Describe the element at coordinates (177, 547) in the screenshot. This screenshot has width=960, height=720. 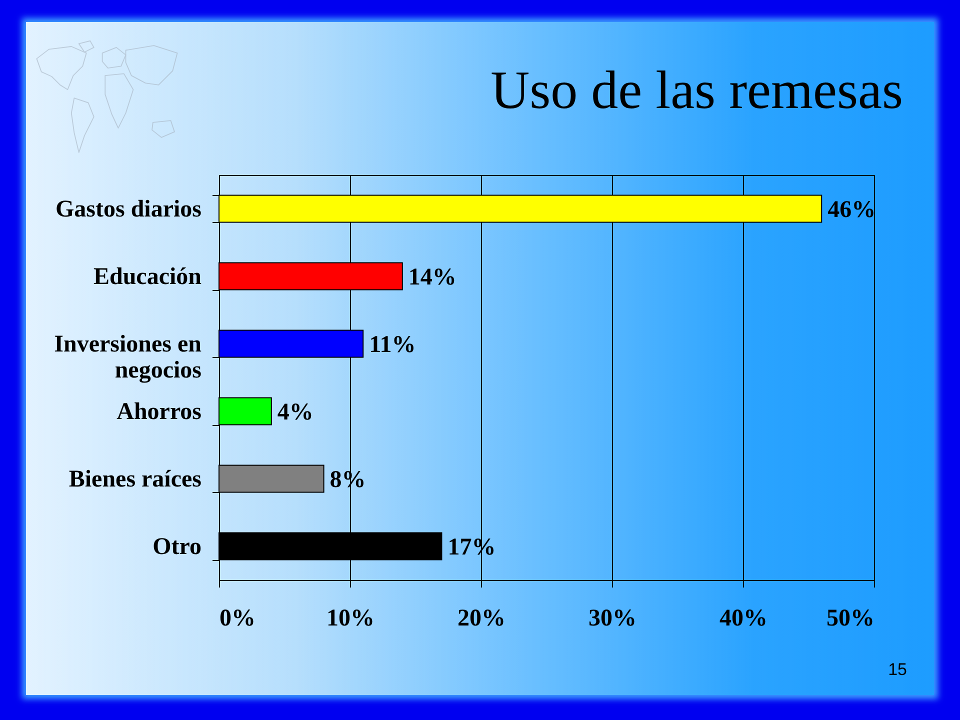
I see `y-tick-label: Otro` at that location.